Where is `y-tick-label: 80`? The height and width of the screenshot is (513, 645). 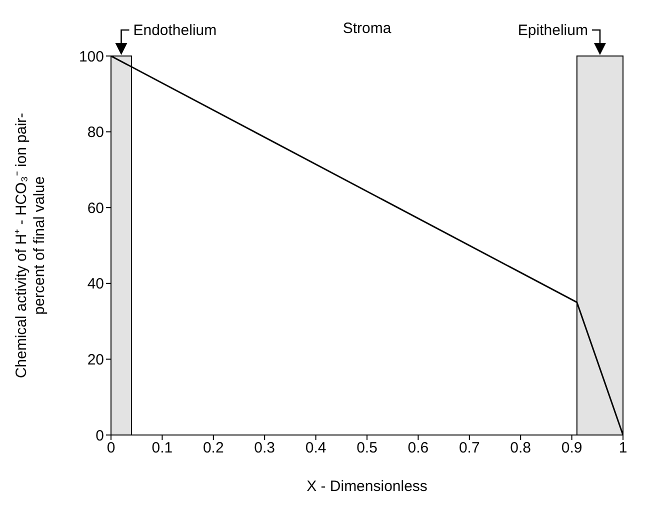
y-tick-label: 80 is located at coordinates (95, 133).